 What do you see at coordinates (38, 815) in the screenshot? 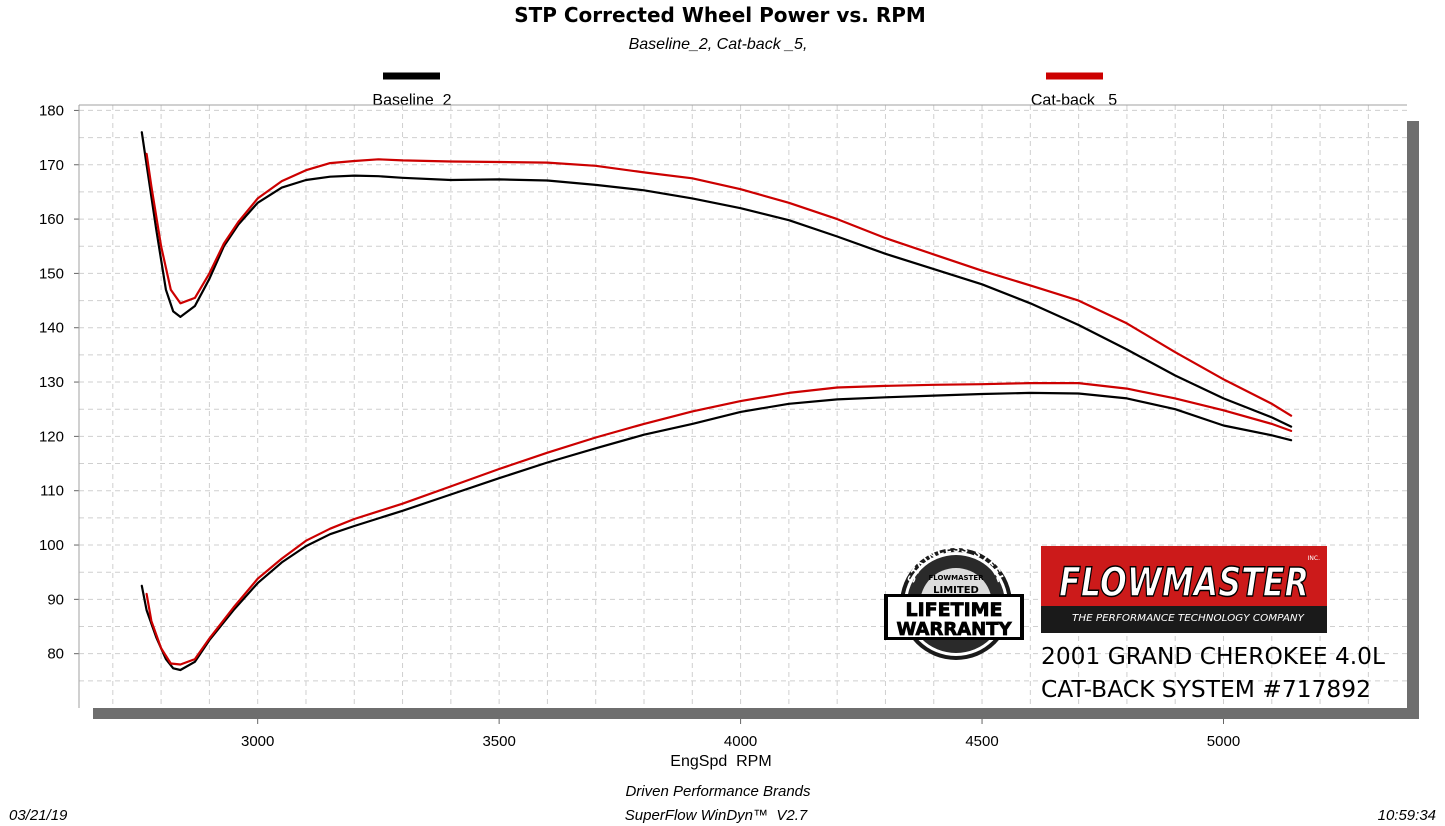
I see `footer-date: 03/21/19` at bounding box center [38, 815].